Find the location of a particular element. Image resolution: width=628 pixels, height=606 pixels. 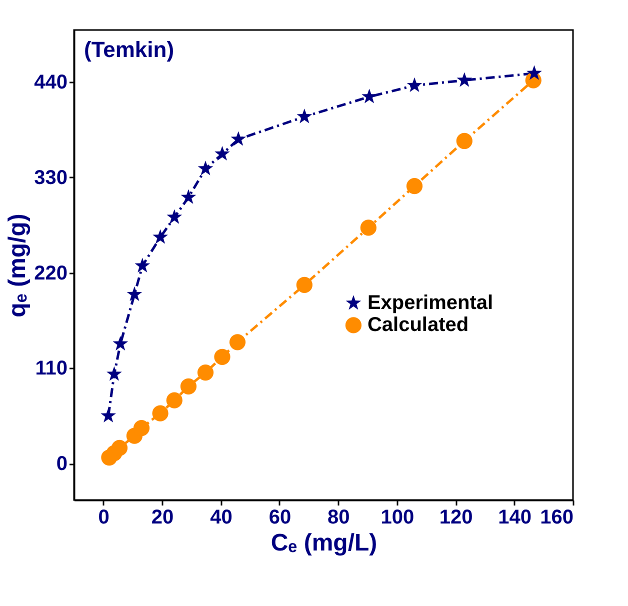

y-tick-label: 0 is located at coordinates (62, 464).